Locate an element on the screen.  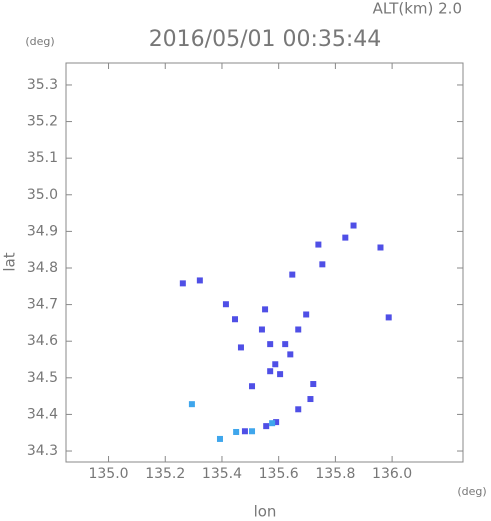
x-tick-label: 135.0 is located at coordinates (108, 474).